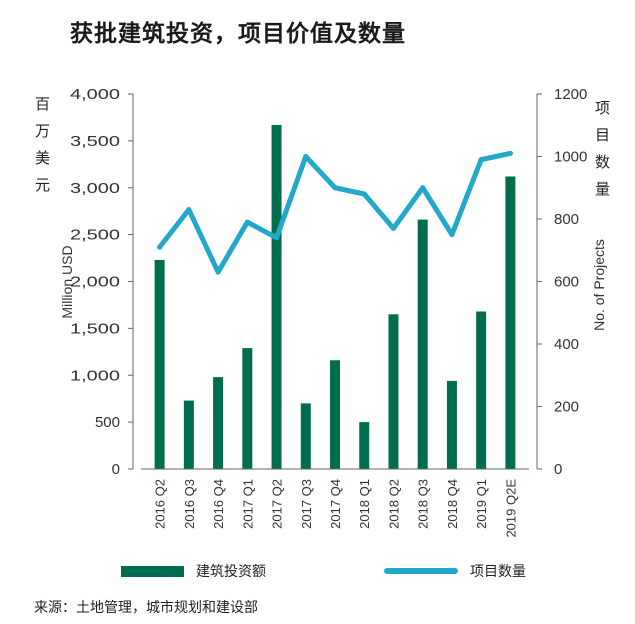  I want to click on right-axis-tick-label: 800, so click(566, 219).